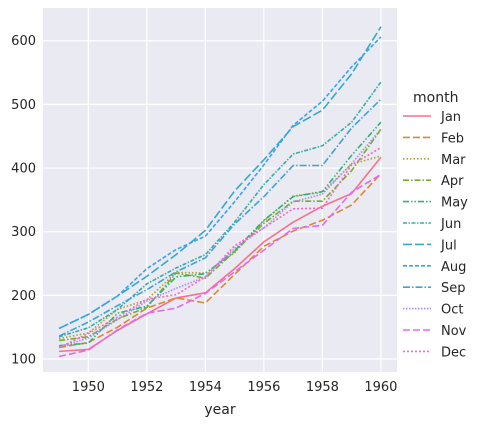 The image size is (478, 425). What do you see at coordinates (23, 296) in the screenshot?
I see `y-tick-label: 200` at bounding box center [23, 296].